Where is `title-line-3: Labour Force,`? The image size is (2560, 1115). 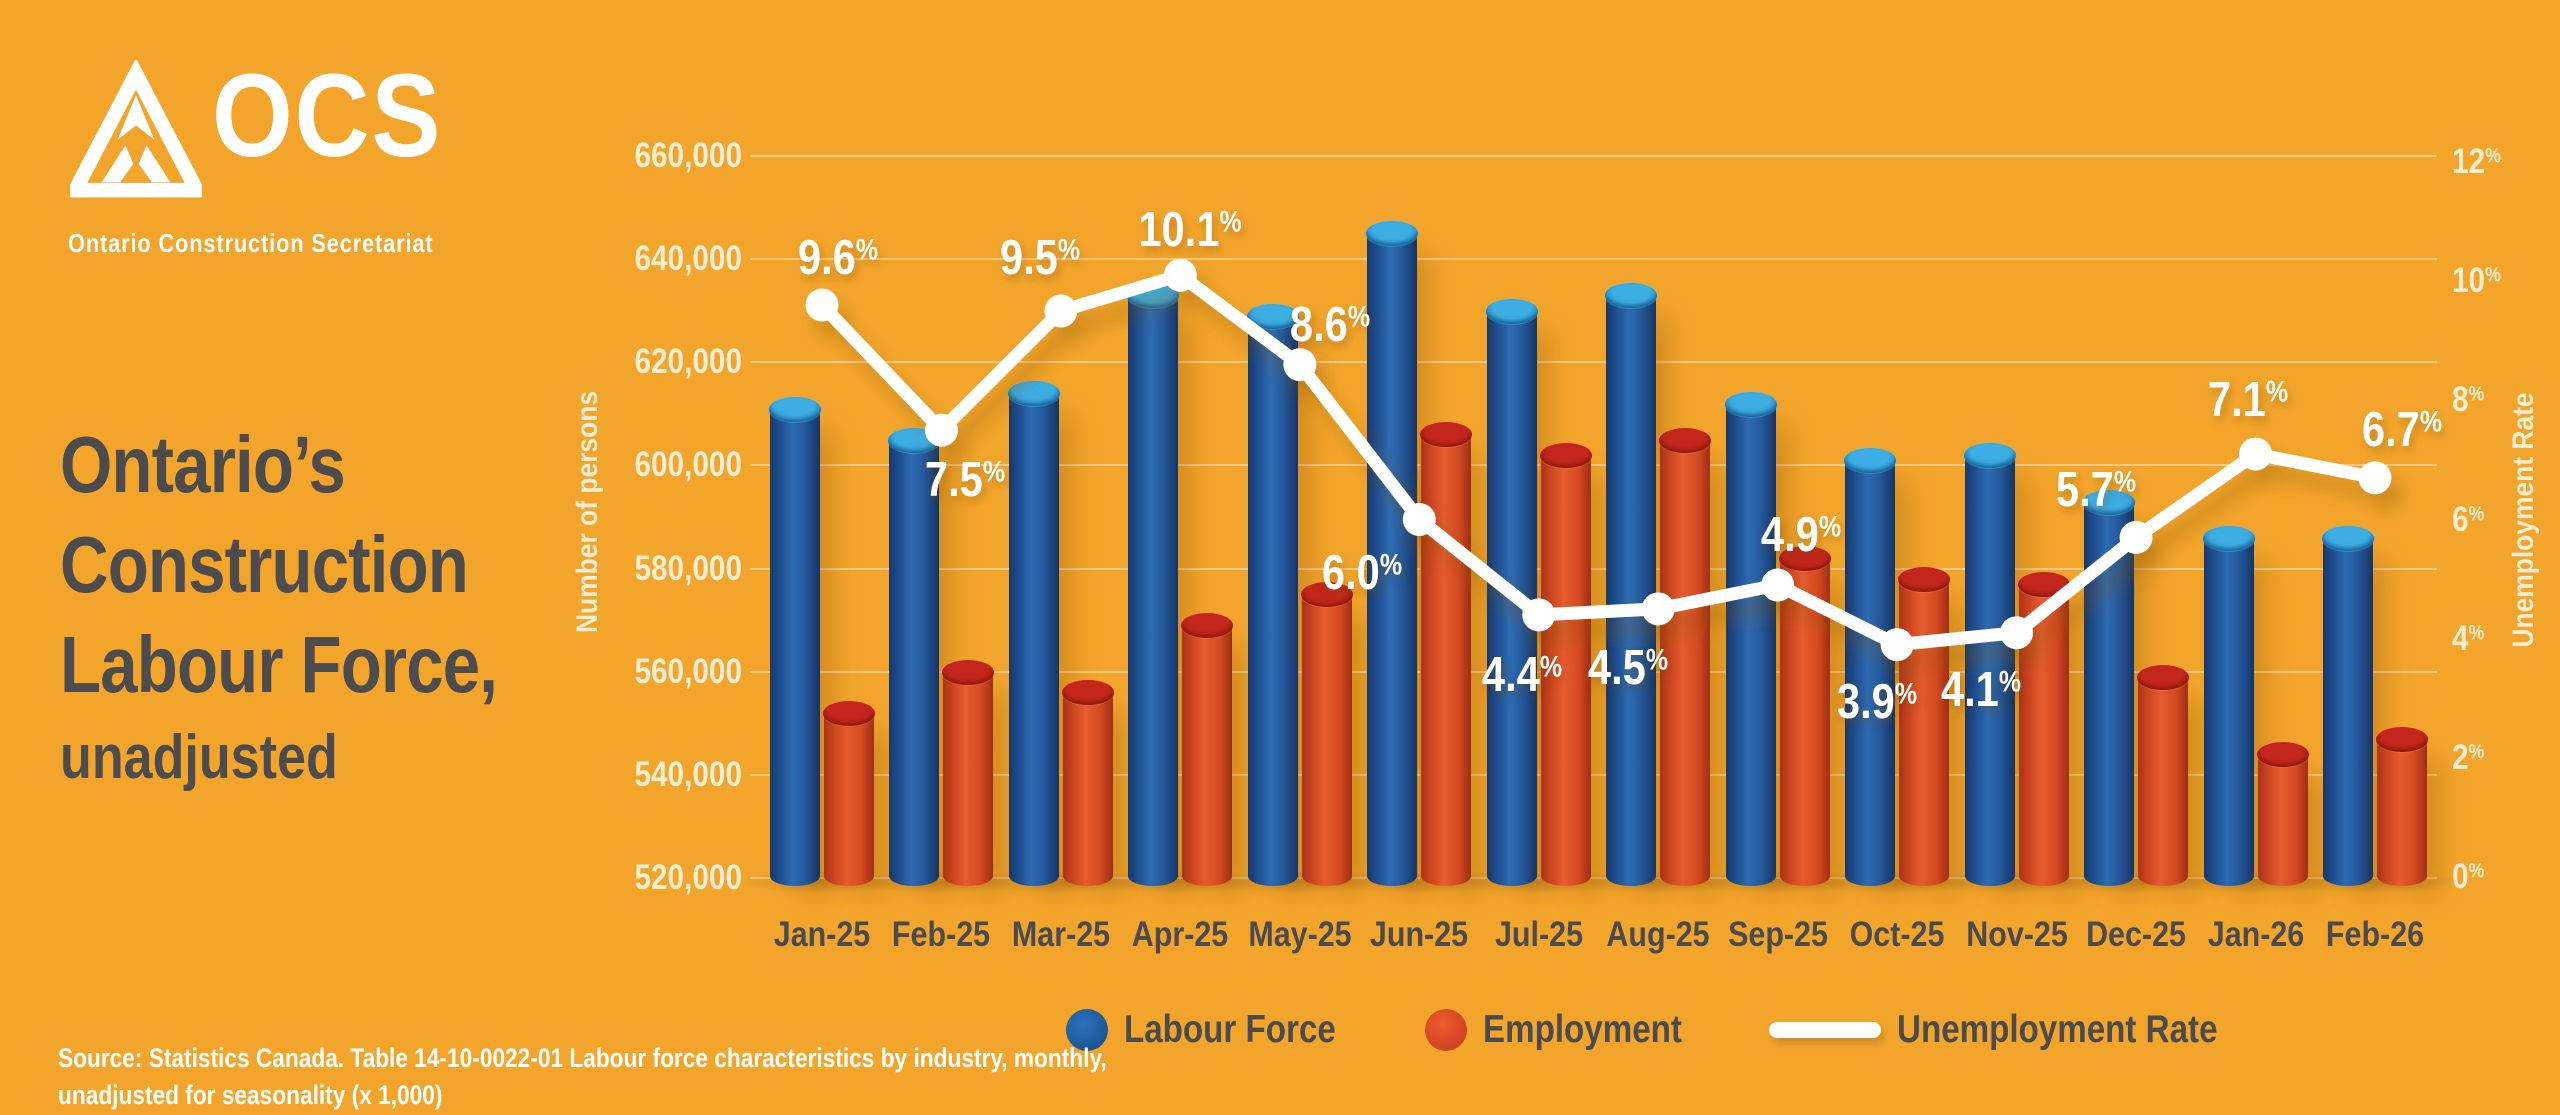
title-line-3: Labour Force, is located at coordinates (279, 664).